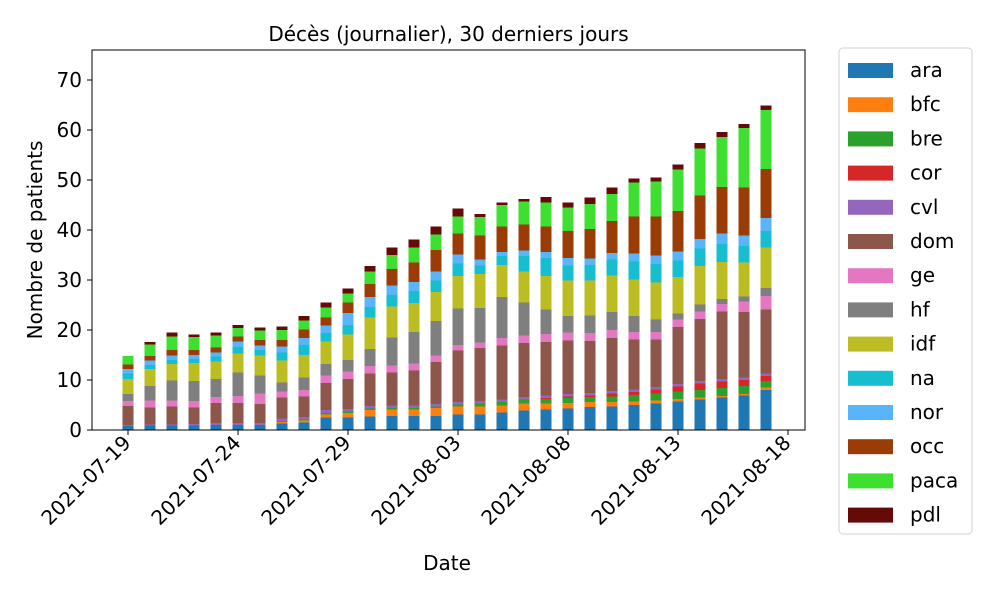  Describe the element at coordinates (69, 130) in the screenshot. I see `y-tick-label: 60` at that location.